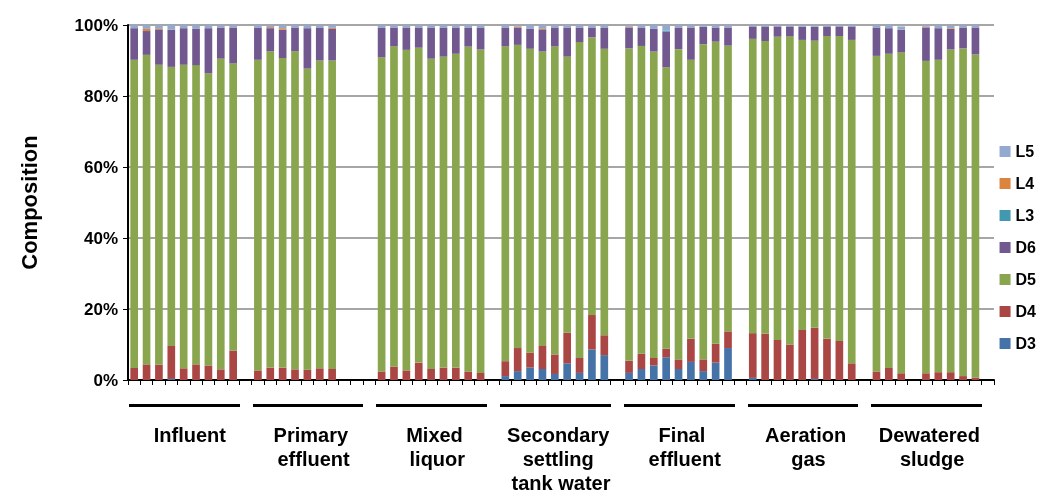  What do you see at coordinates (100, 96) in the screenshot?
I see `y-tick-label: 80%` at bounding box center [100, 96].